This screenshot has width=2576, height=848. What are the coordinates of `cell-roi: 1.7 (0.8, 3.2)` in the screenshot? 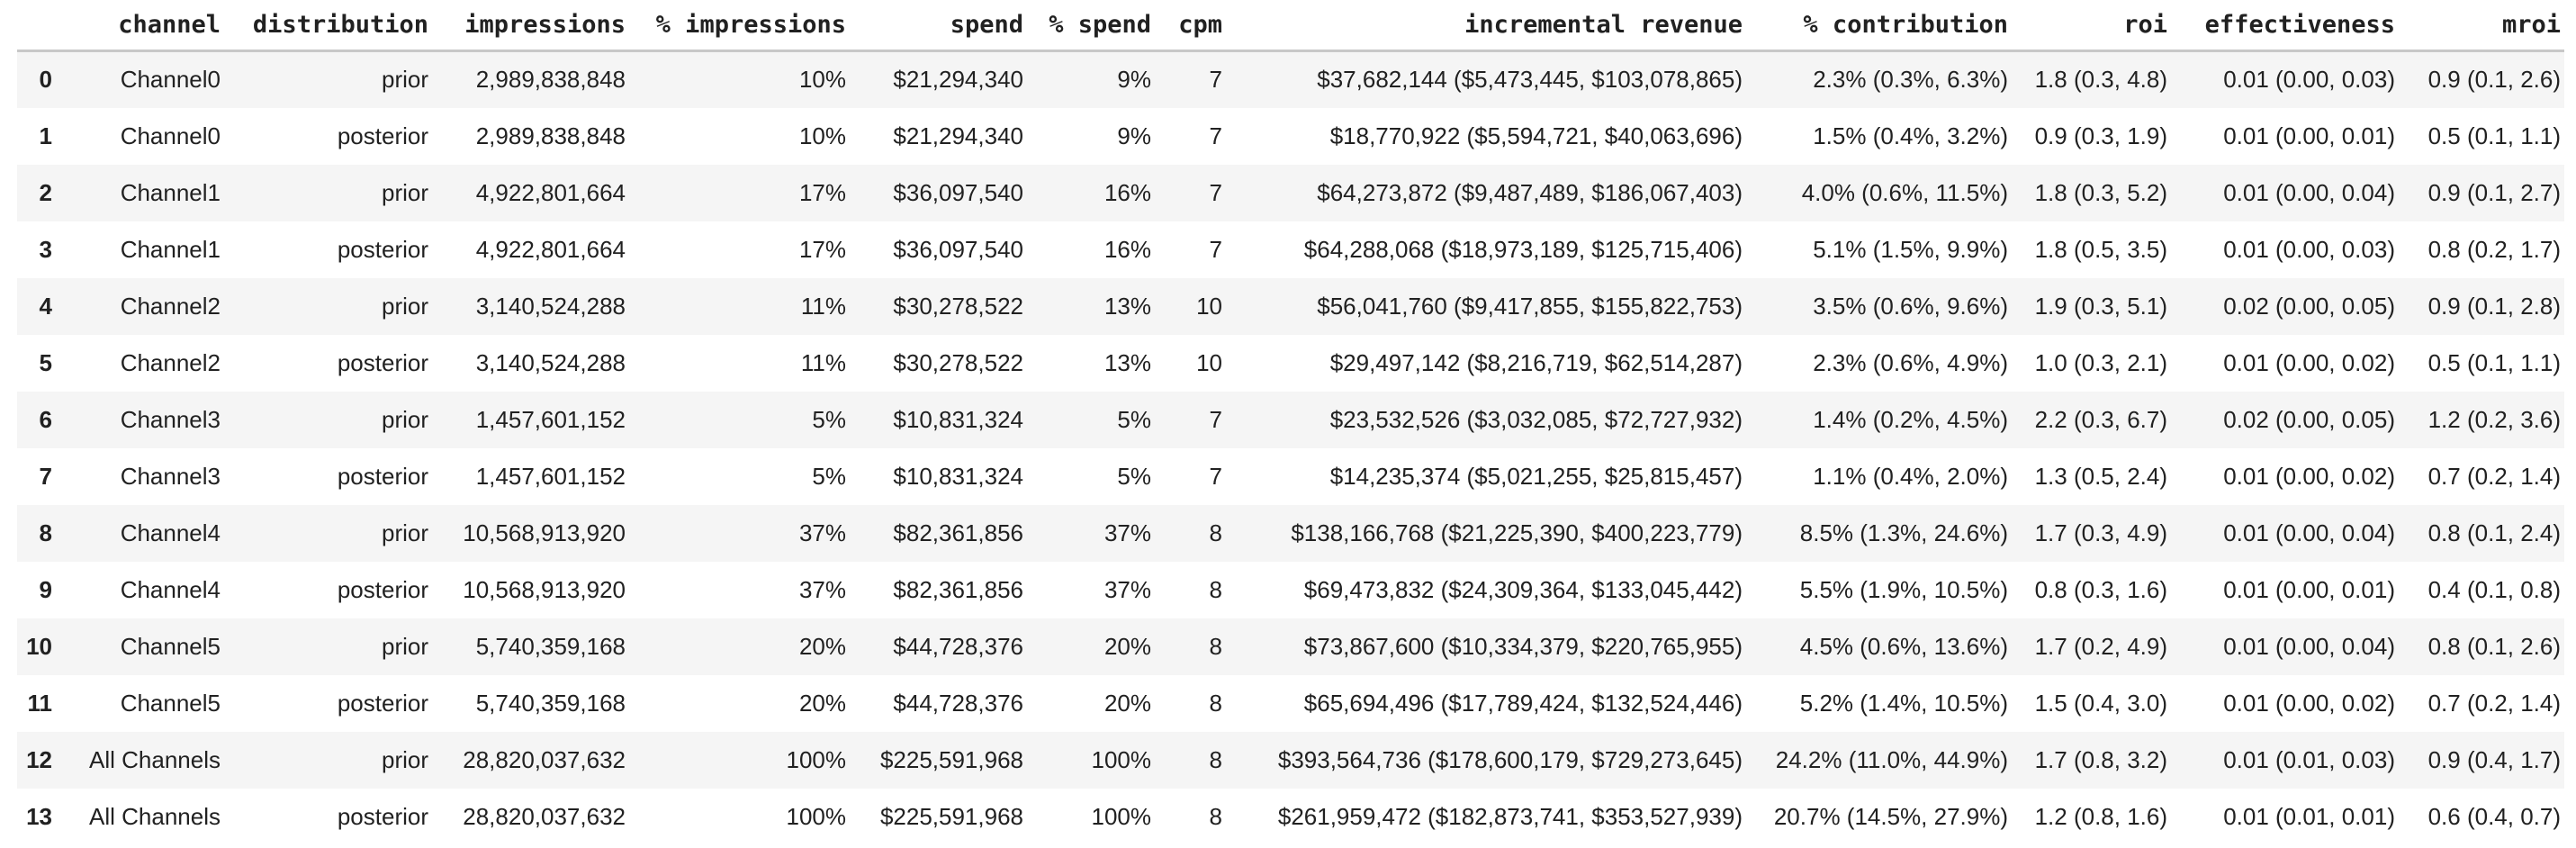 It's located at (2100, 759).